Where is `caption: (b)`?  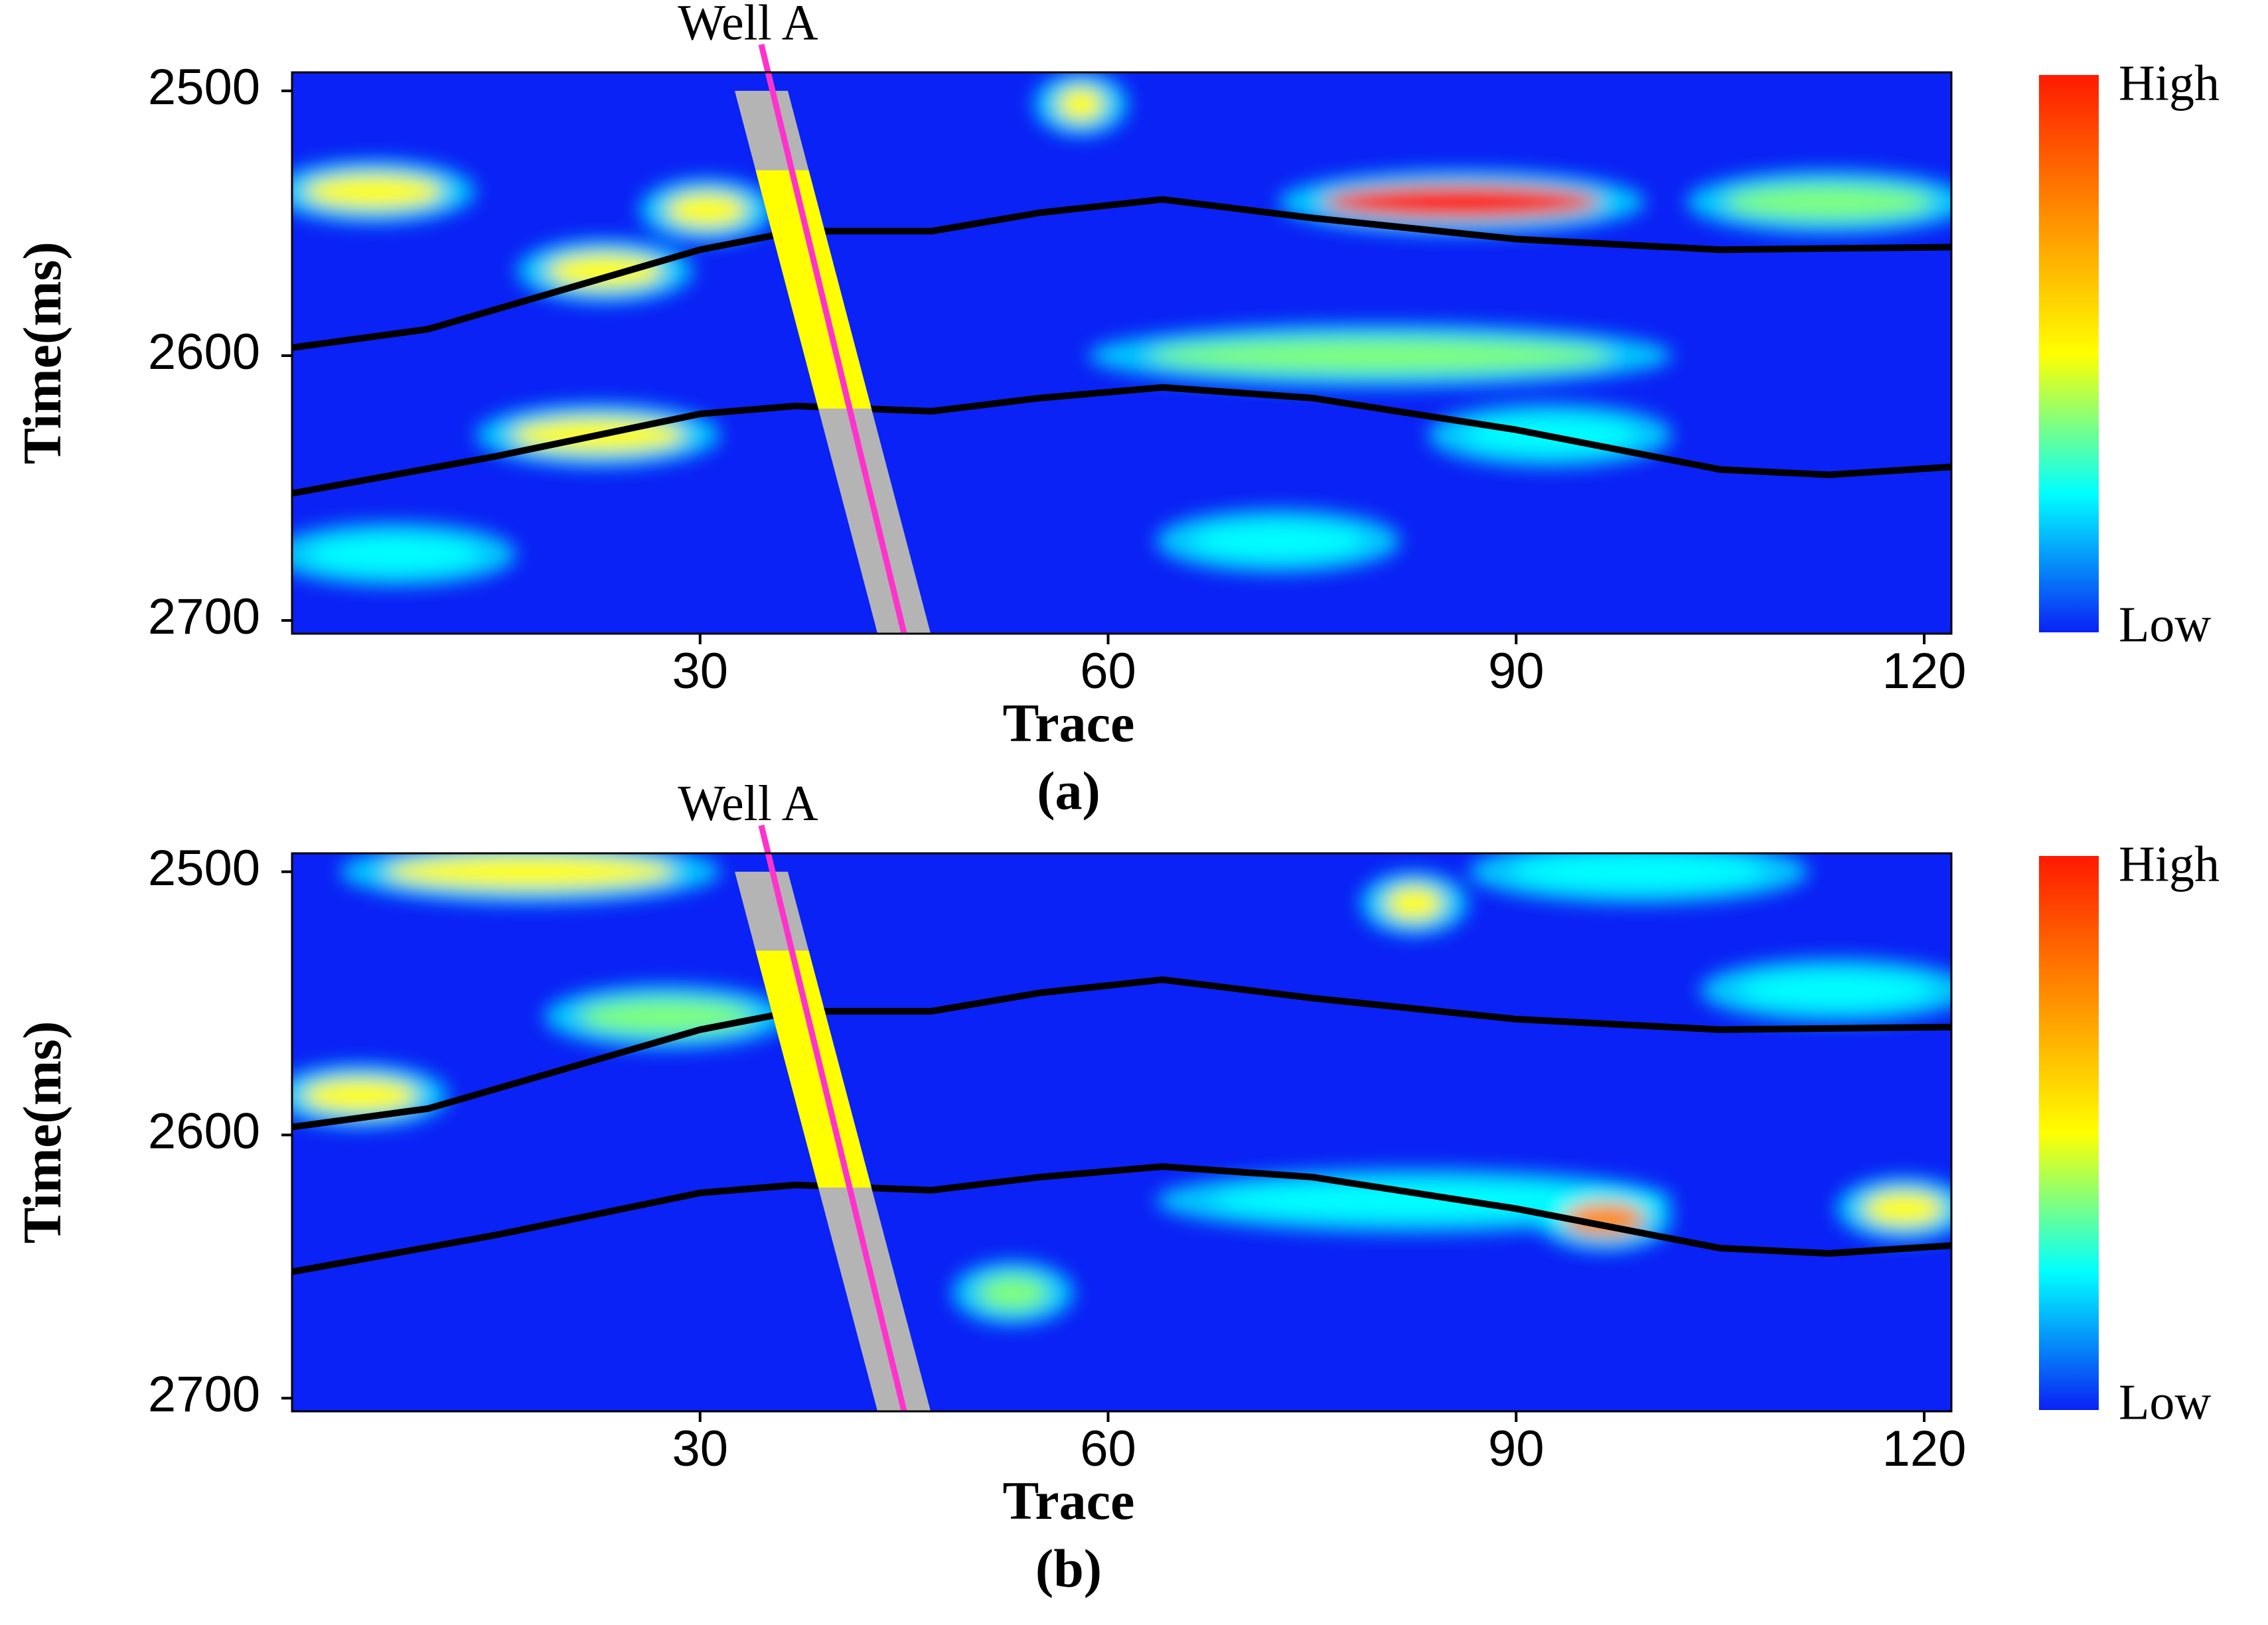 caption: (b) is located at coordinates (1068, 1568).